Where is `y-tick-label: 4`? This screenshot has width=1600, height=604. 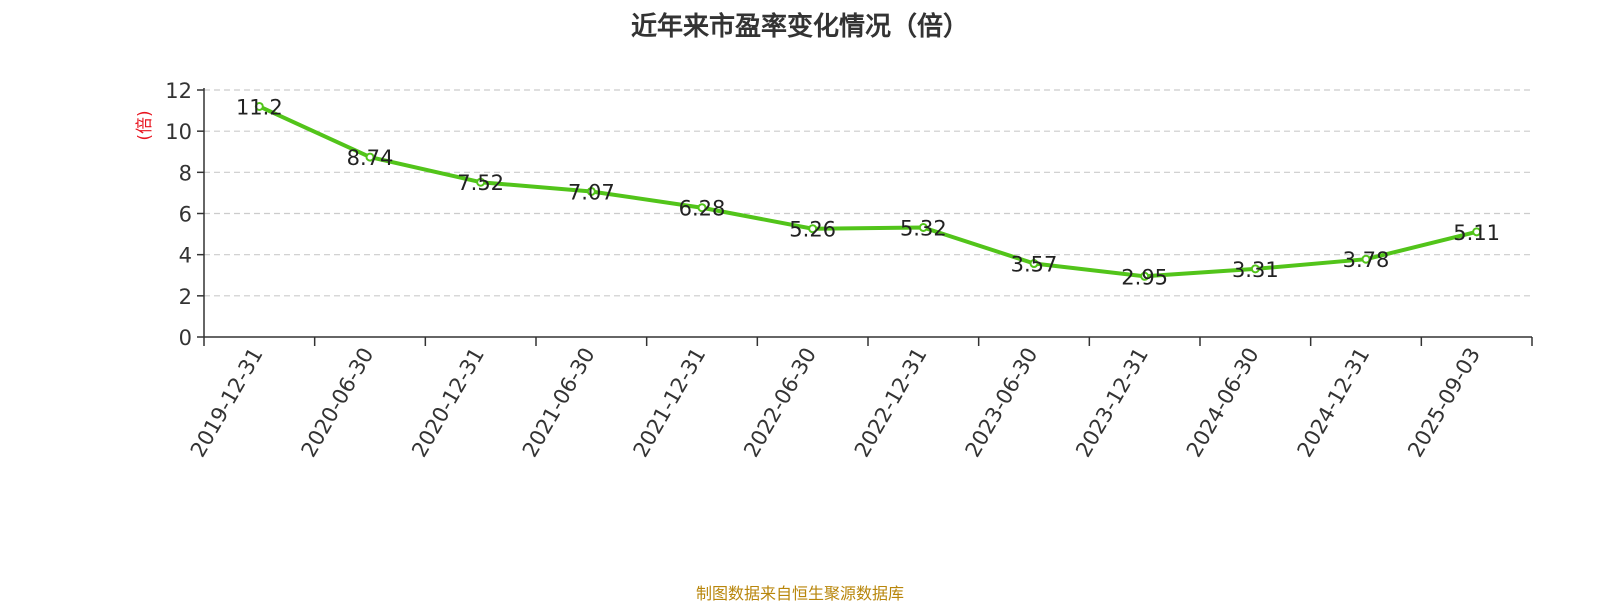 y-tick-label: 4 is located at coordinates (185, 256).